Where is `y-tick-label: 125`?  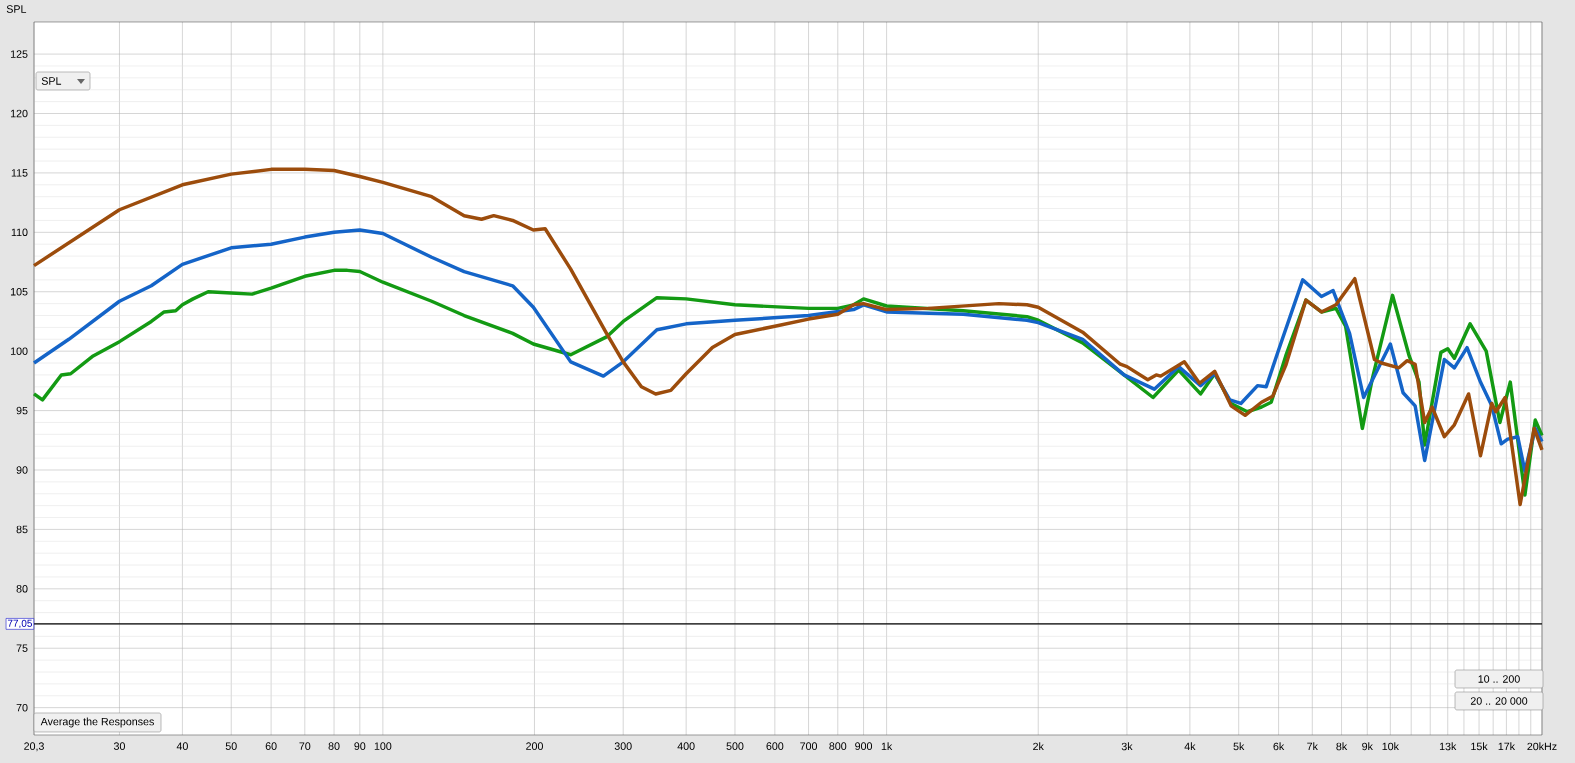 y-tick-label: 125 is located at coordinates (19, 54).